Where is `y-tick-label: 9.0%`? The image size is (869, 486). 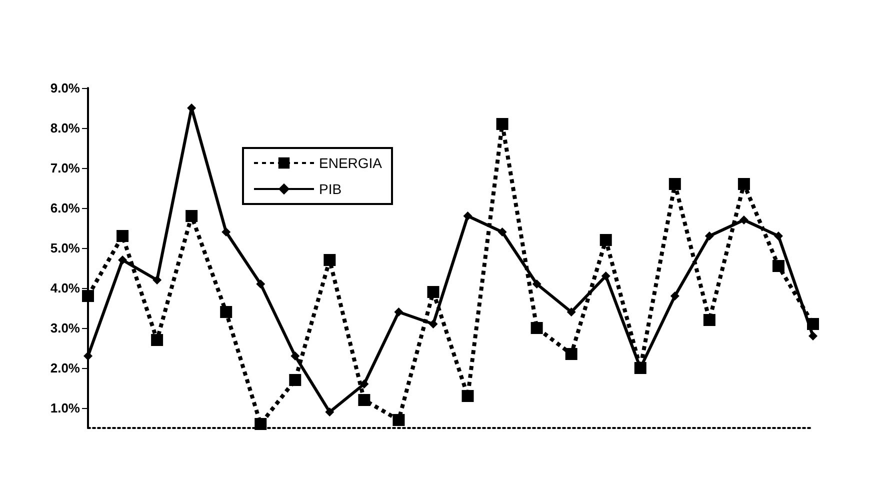
y-tick-label: 9.0% is located at coordinates (65, 88).